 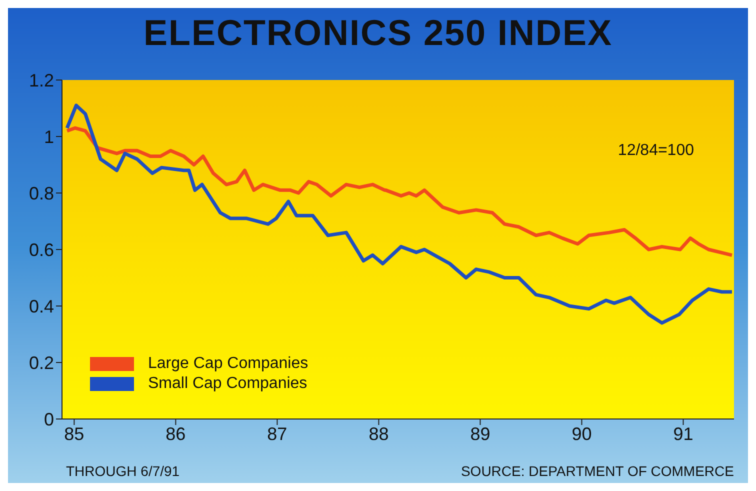 What do you see at coordinates (597, 471) in the screenshot?
I see `source-note: SOURCE: DEPARTMENT OF COMMERCE` at bounding box center [597, 471].